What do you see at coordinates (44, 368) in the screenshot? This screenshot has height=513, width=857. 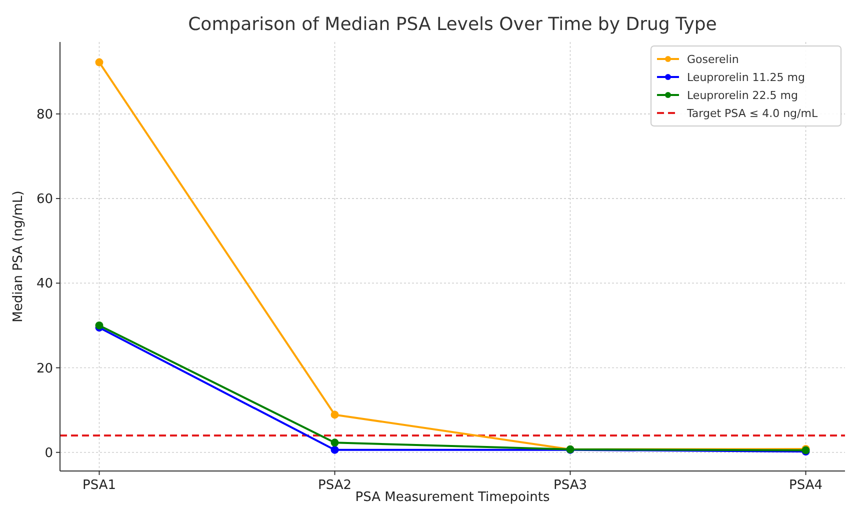 I see `y-tick-label: 20` at bounding box center [44, 368].